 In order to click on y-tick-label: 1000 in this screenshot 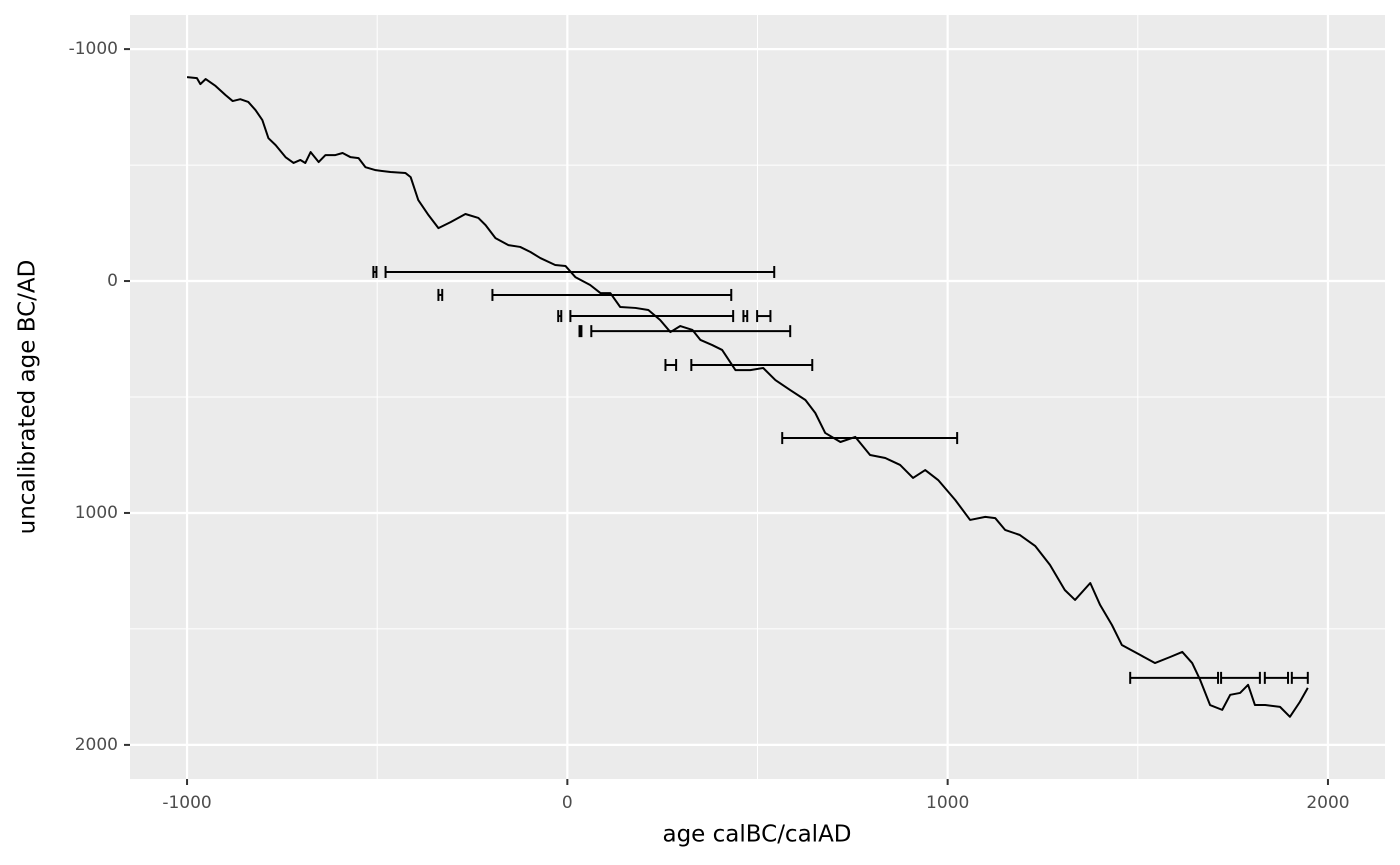, I will do `click(96, 513)`.